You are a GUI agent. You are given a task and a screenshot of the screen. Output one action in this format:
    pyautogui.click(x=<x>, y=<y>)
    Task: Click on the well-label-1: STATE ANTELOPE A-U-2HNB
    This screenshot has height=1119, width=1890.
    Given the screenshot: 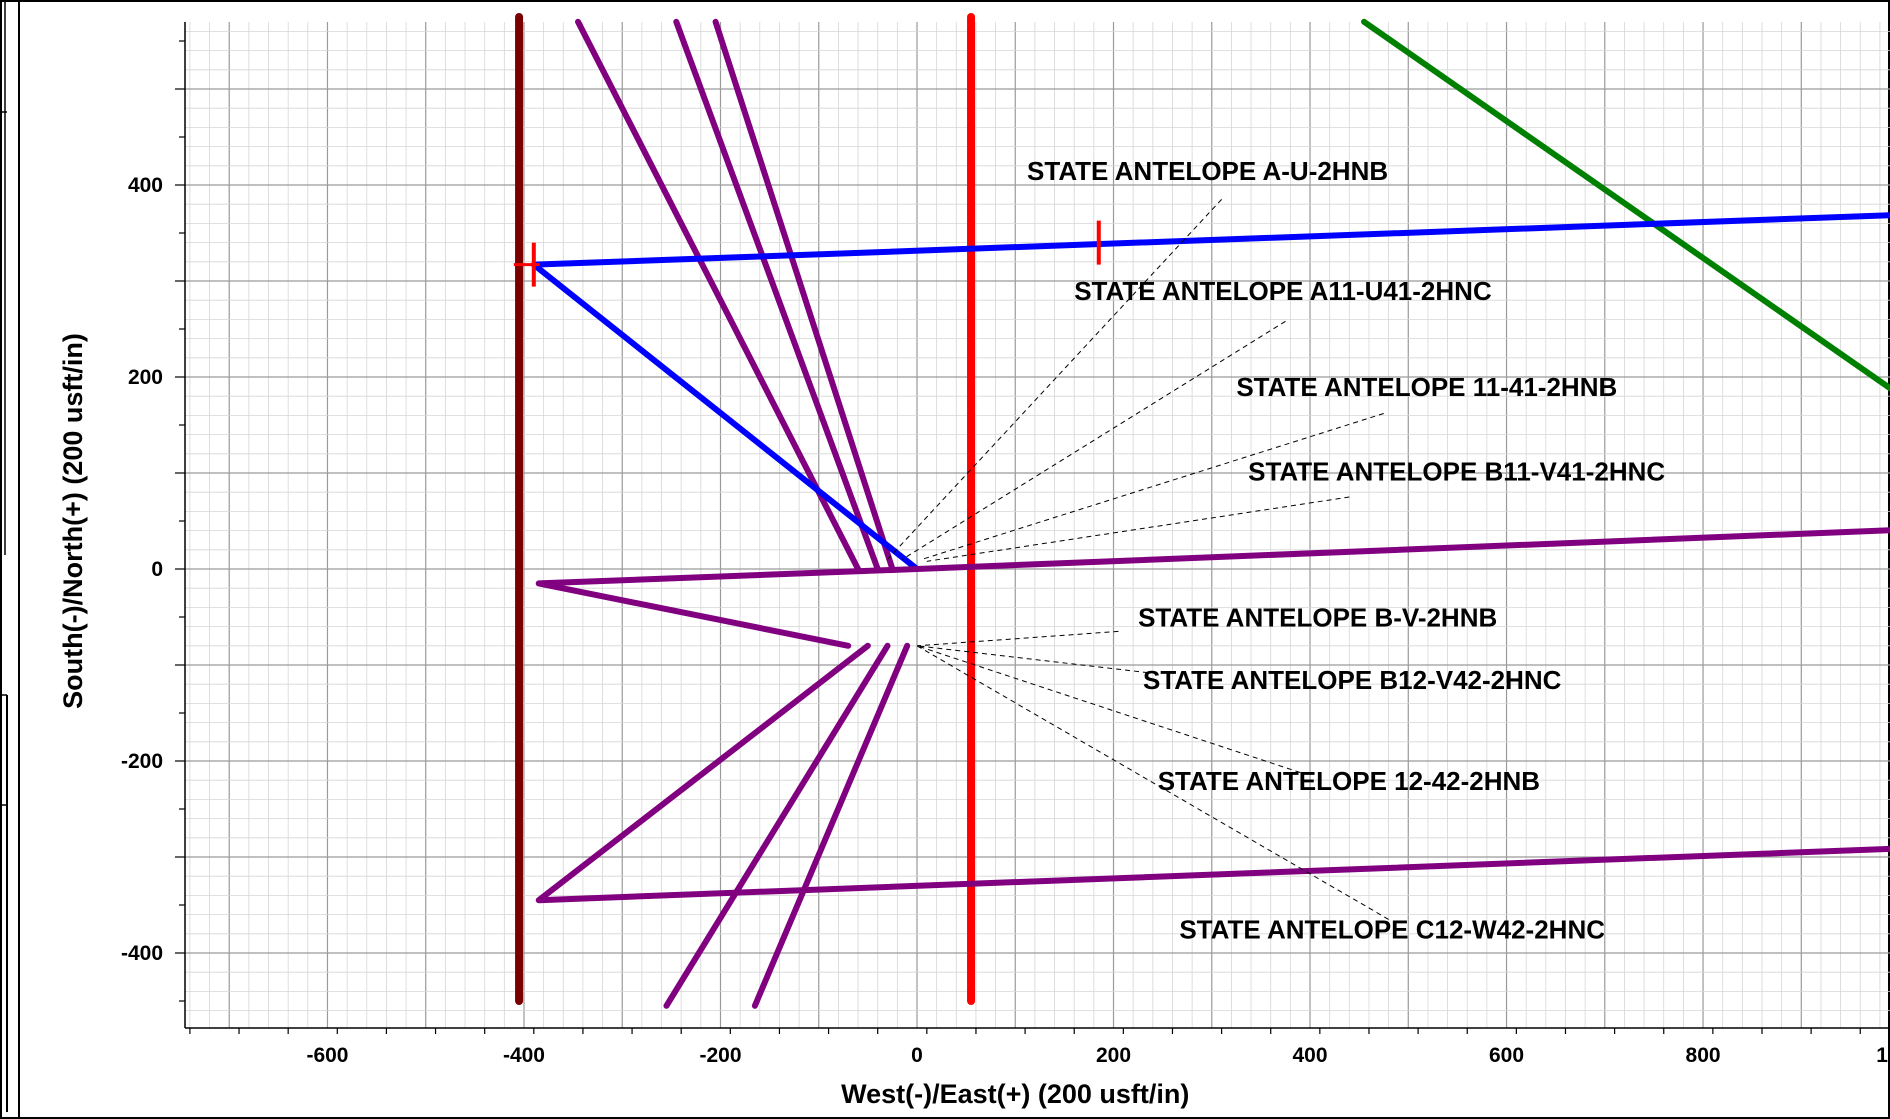 What is the action you would take?
    pyautogui.click(x=1207, y=171)
    